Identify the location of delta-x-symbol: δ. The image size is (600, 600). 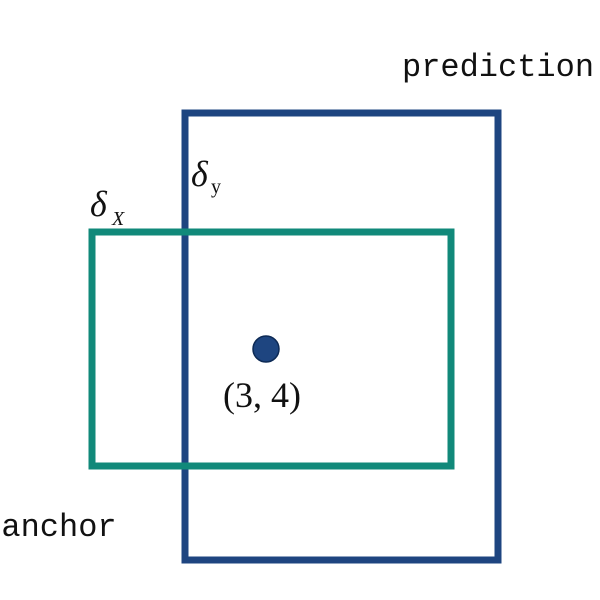
(99, 204).